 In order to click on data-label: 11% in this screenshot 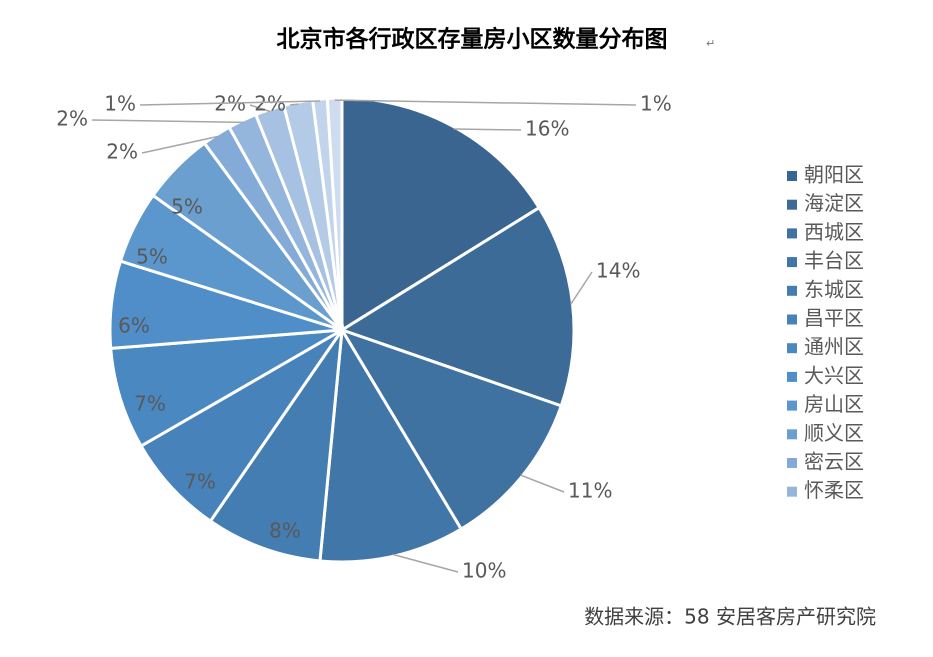, I will do `click(590, 491)`.